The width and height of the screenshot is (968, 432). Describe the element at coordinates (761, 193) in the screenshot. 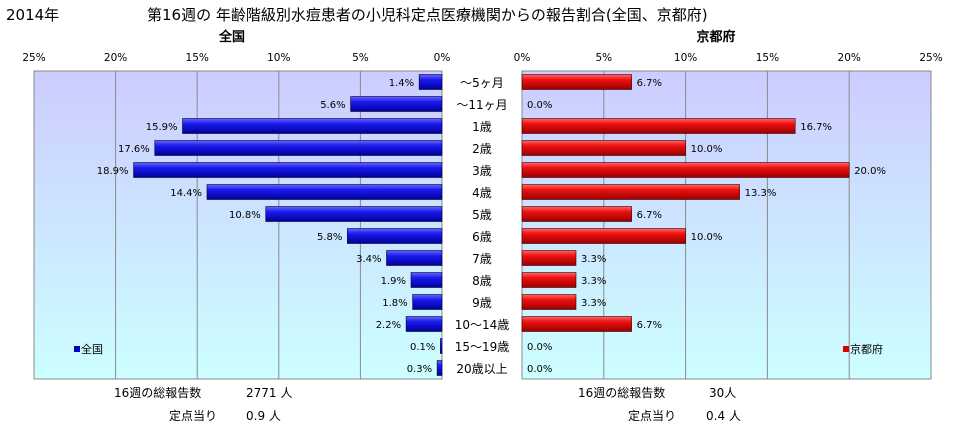

I see `data-label-kyoto: 13.3%` at that location.